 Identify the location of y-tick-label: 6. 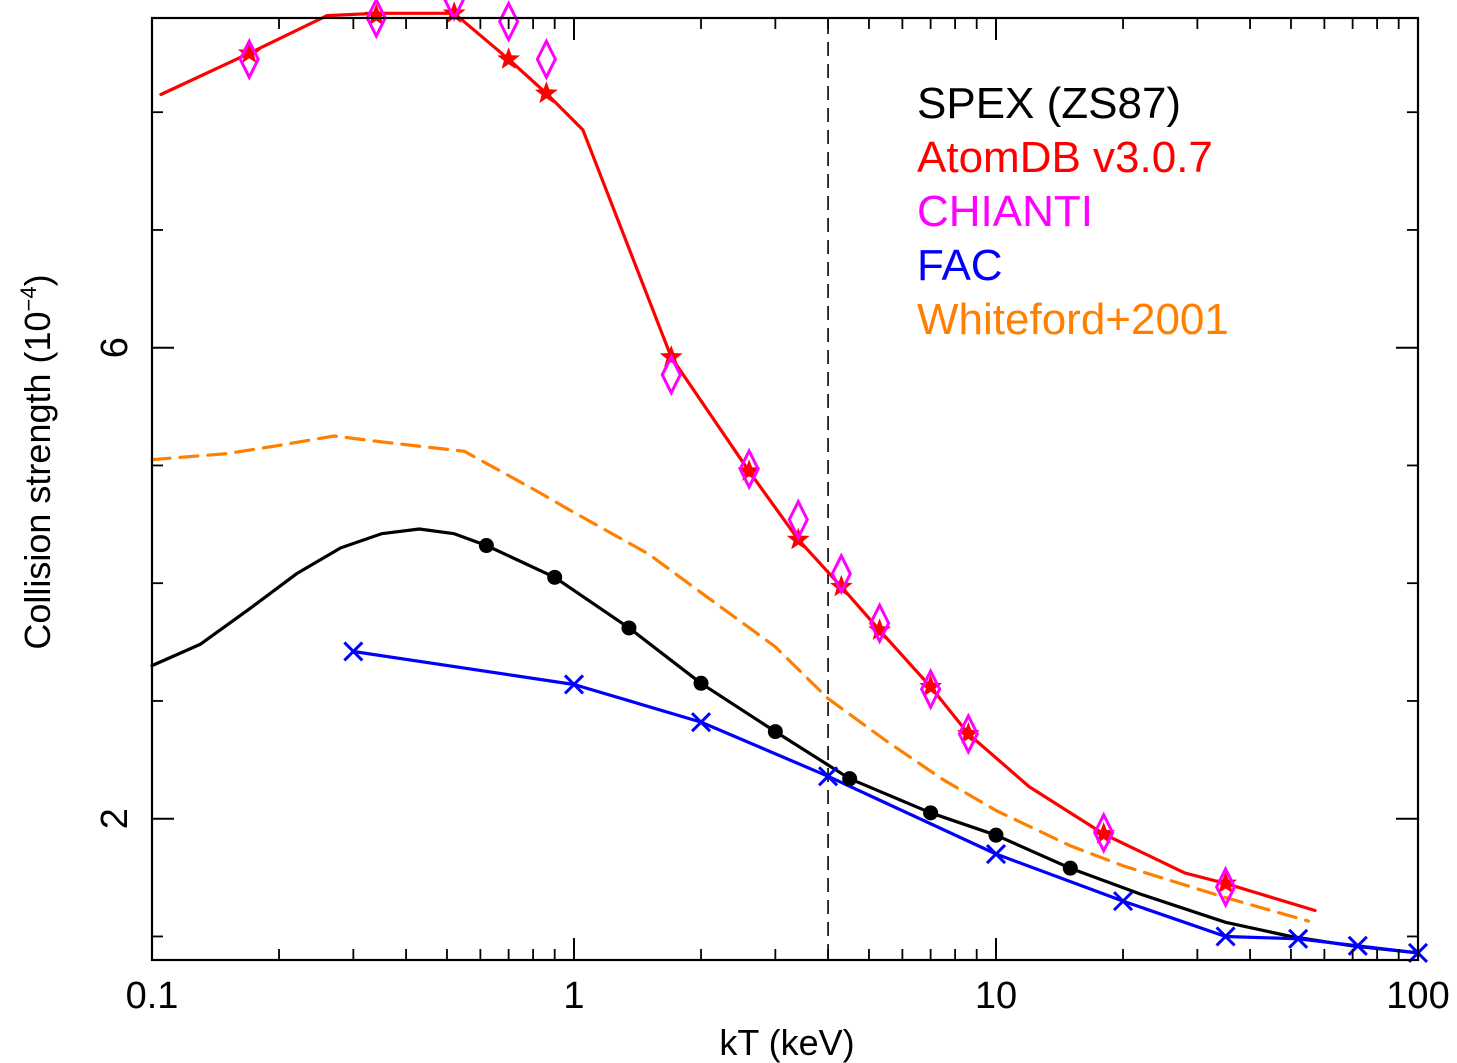
(115, 347).